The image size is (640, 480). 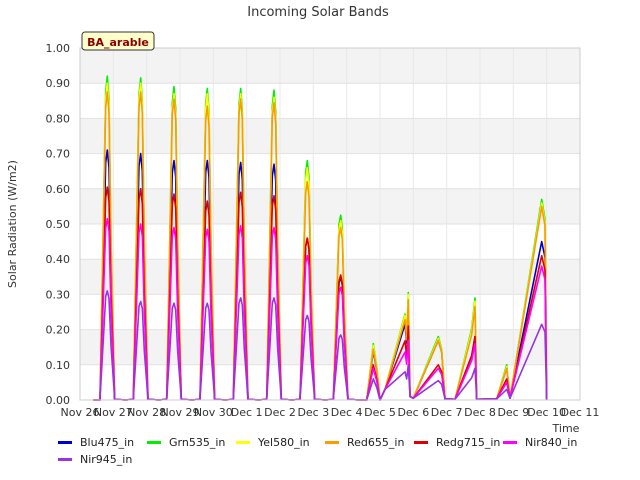 What do you see at coordinates (58, 294) in the screenshot?
I see `y-tick-label: 0.30` at bounding box center [58, 294].